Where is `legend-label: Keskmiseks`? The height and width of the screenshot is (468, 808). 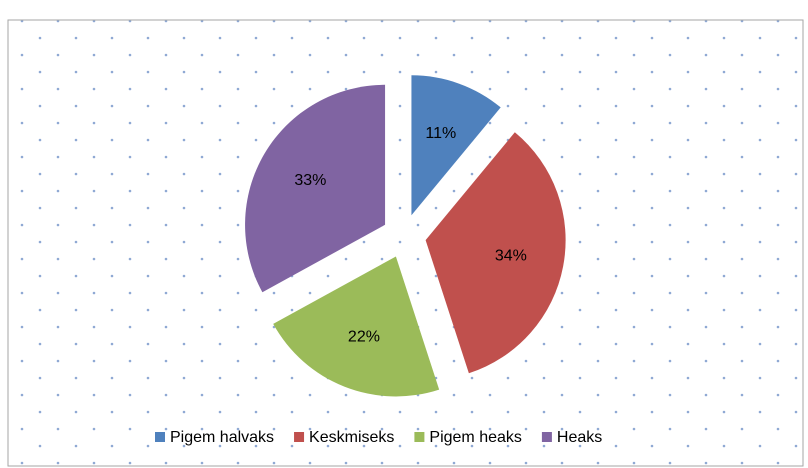 legend-label: Keskmiseks is located at coordinates (351, 437).